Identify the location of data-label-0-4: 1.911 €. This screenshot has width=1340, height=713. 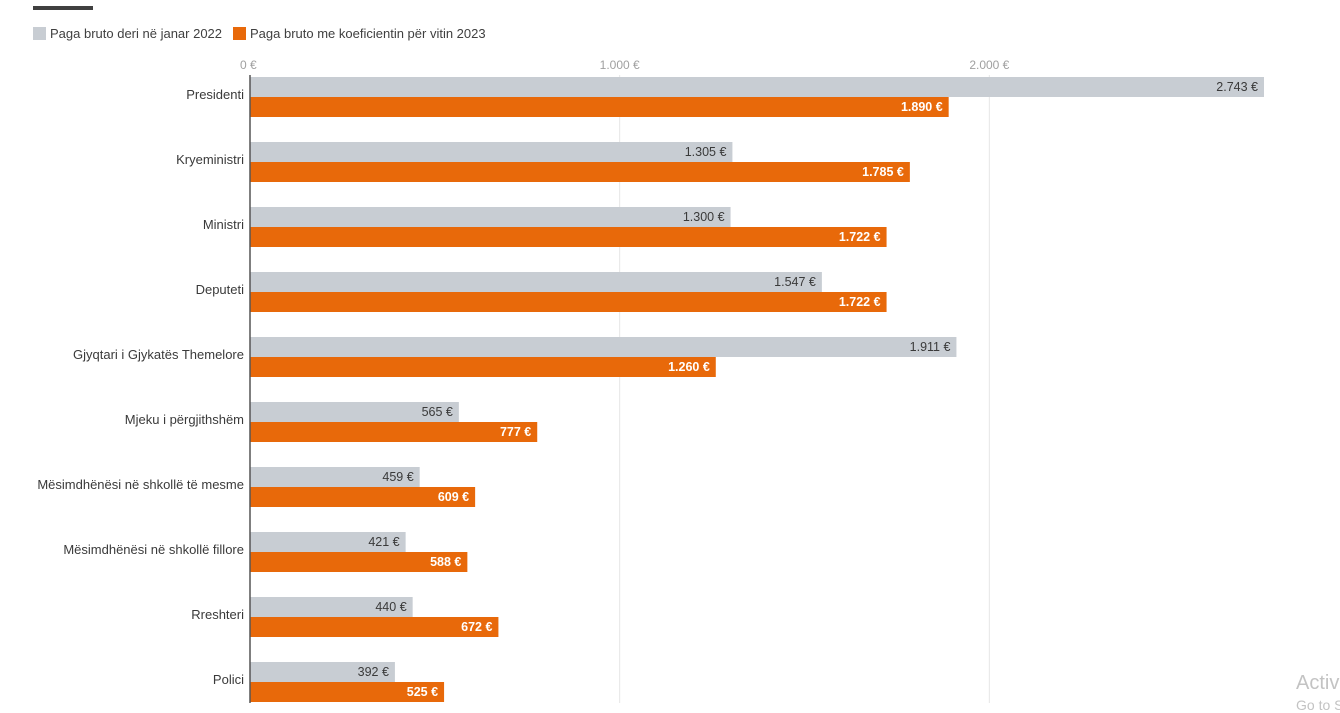
(930, 347).